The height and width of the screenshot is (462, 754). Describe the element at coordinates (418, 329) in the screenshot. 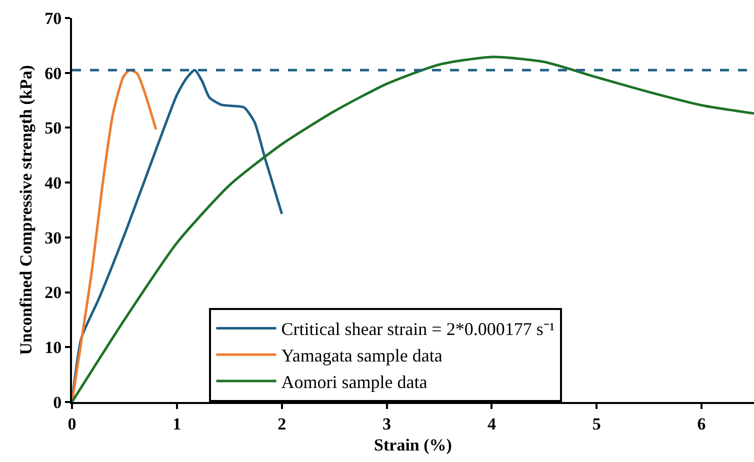

I see `legend-label: Crtitical shear strain = 2*0.000177 s⁻¹` at that location.